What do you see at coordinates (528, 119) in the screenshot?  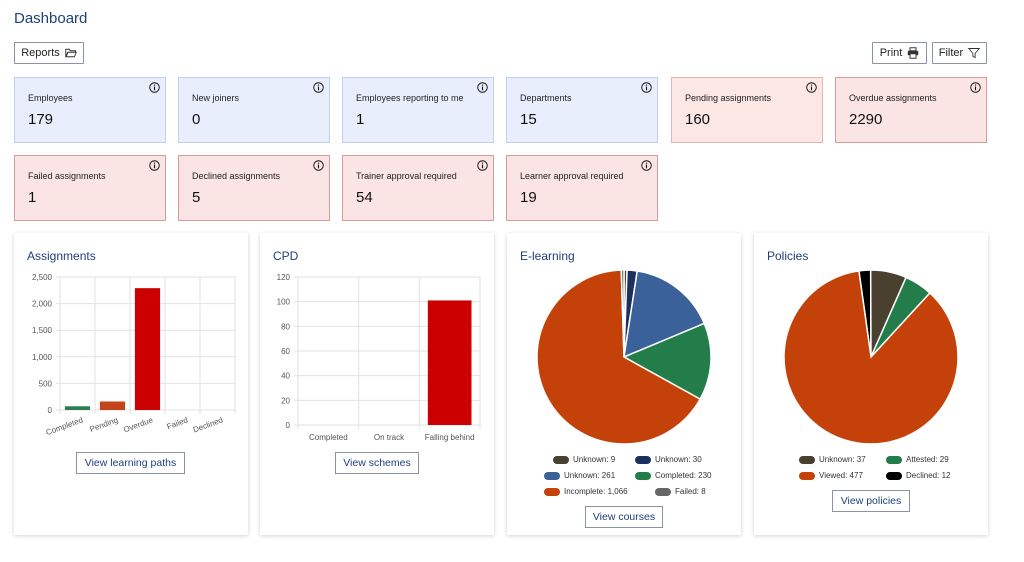 I see `tile-value: 15` at bounding box center [528, 119].